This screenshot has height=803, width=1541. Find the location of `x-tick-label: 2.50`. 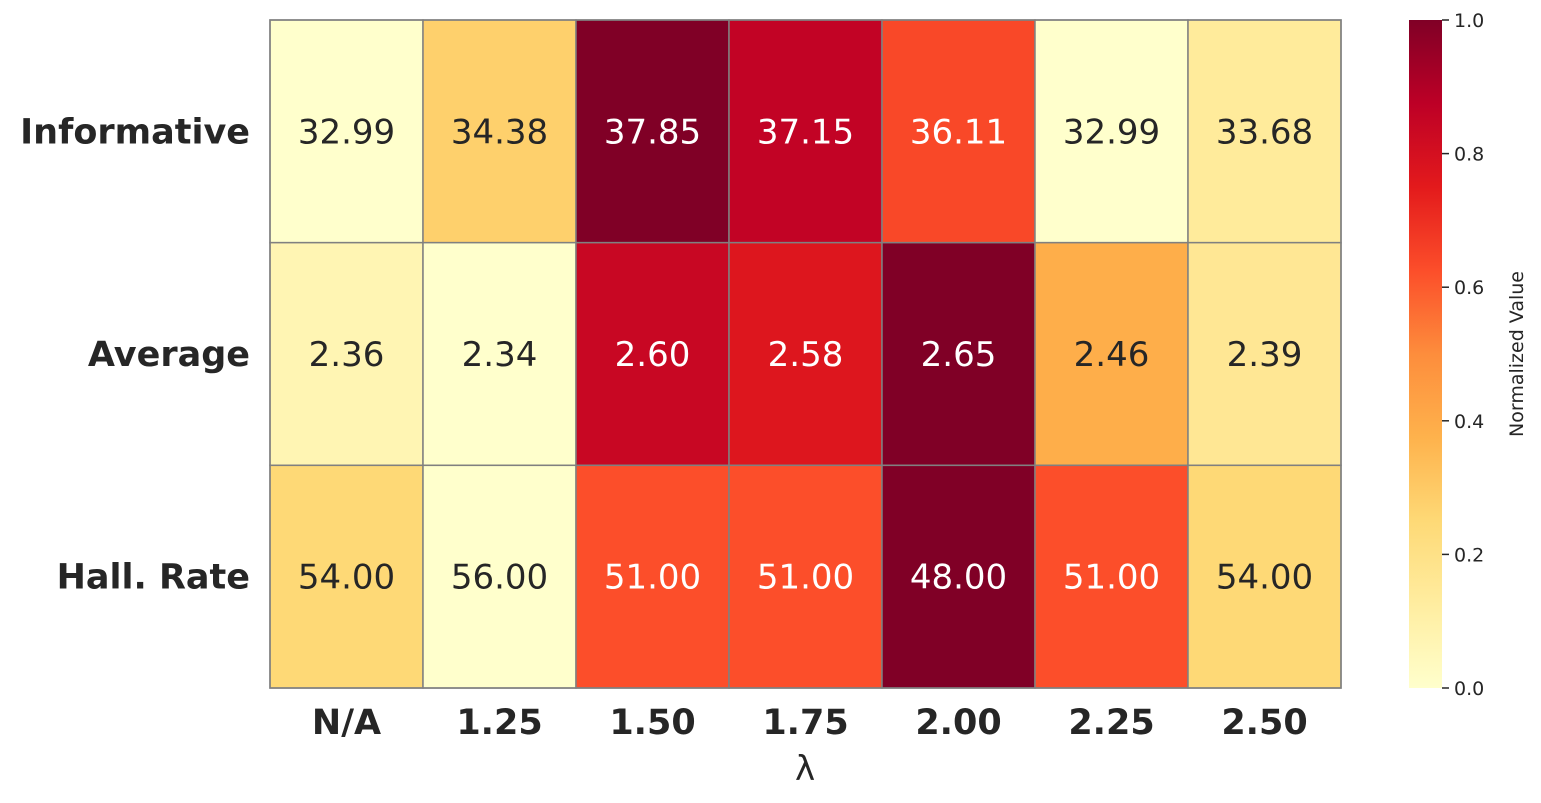

x-tick-label: 2.50 is located at coordinates (1264, 723).